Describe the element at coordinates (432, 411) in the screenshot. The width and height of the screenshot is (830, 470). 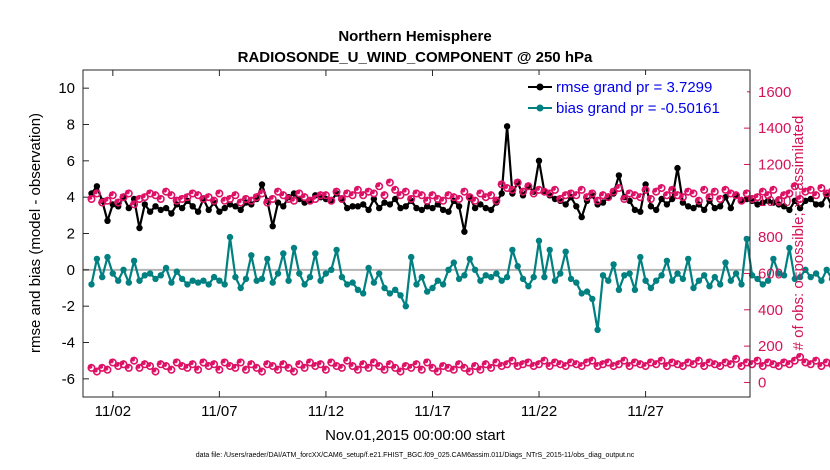
I see `x-tick-label: 11/17` at that location.